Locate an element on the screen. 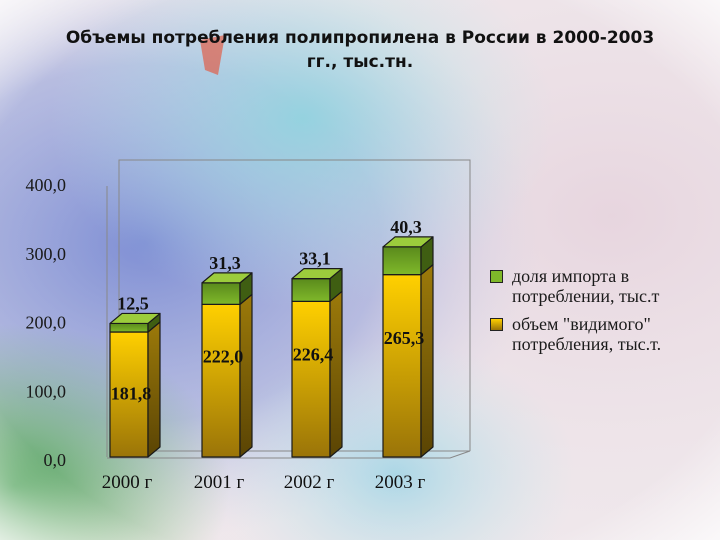 Image resolution: width=720 pixels, height=540 pixels. x-tick-label: 2001 г is located at coordinates (219, 482).